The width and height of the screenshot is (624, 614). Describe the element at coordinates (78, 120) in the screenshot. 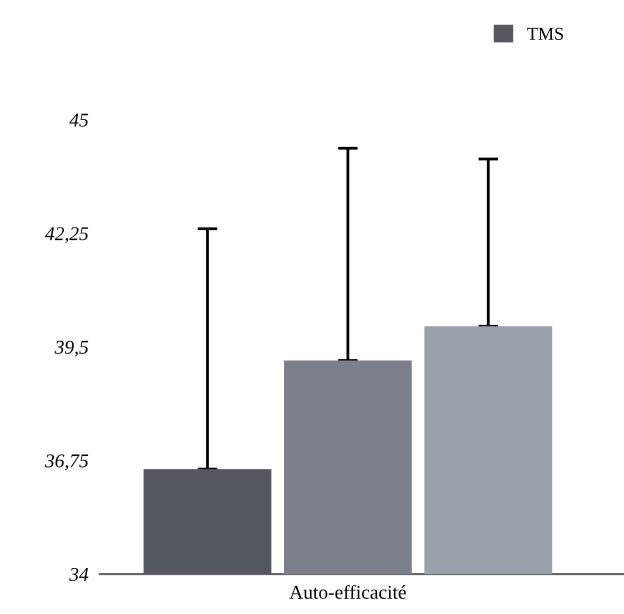

I see `y-tick-label: 45` at that location.